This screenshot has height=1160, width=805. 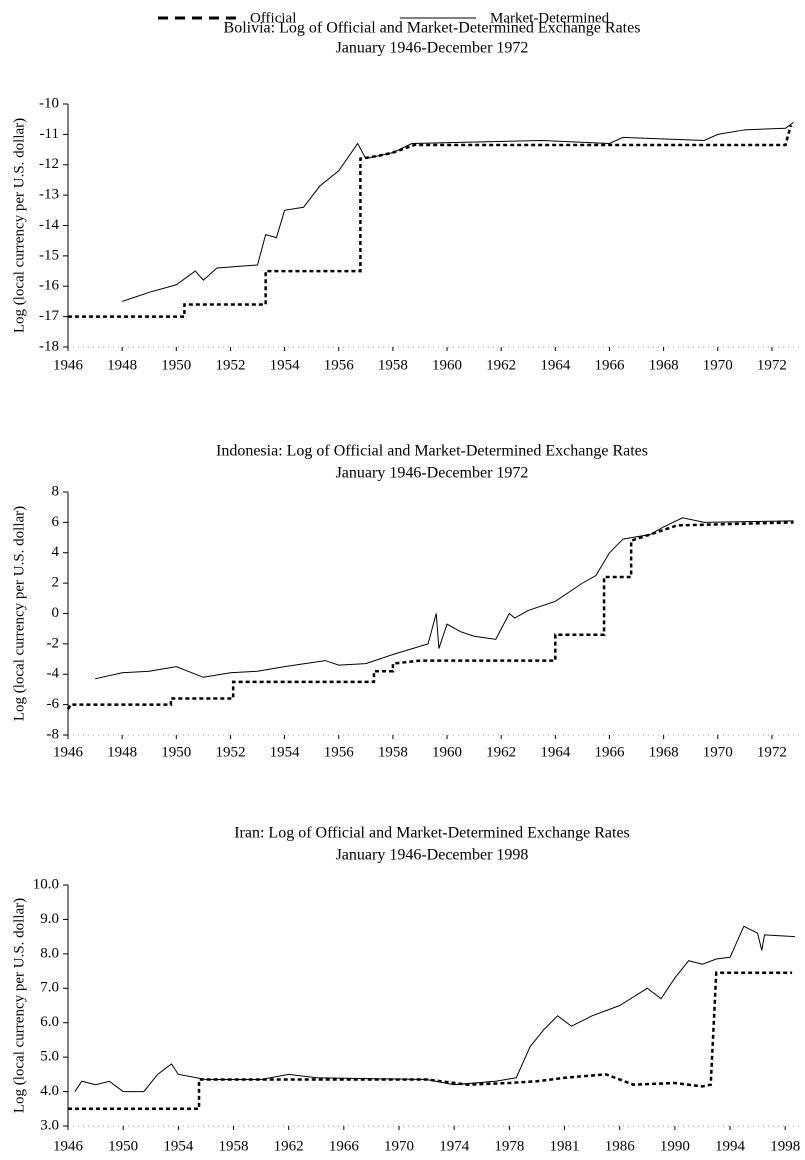 I want to click on y-tick-label: 10.0, so click(x=46, y=884).